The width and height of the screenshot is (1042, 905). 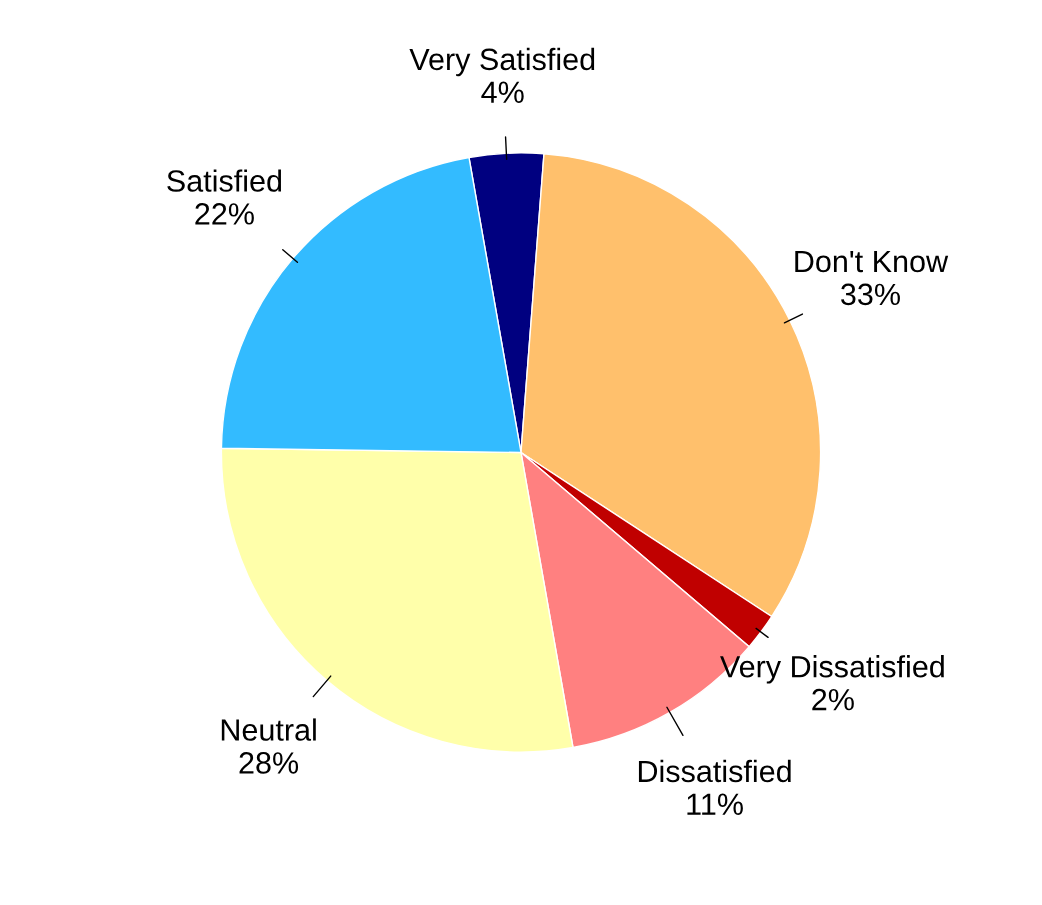 What do you see at coordinates (224, 180) in the screenshot?
I see `slice-label: Satisfied` at bounding box center [224, 180].